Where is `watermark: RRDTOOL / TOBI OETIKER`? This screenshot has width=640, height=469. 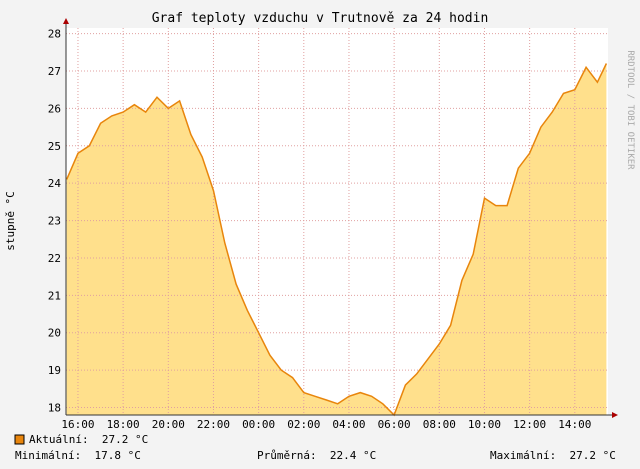
watermark: RRDTOOL / TOBI OETIKER is located at coordinates (630, 110).